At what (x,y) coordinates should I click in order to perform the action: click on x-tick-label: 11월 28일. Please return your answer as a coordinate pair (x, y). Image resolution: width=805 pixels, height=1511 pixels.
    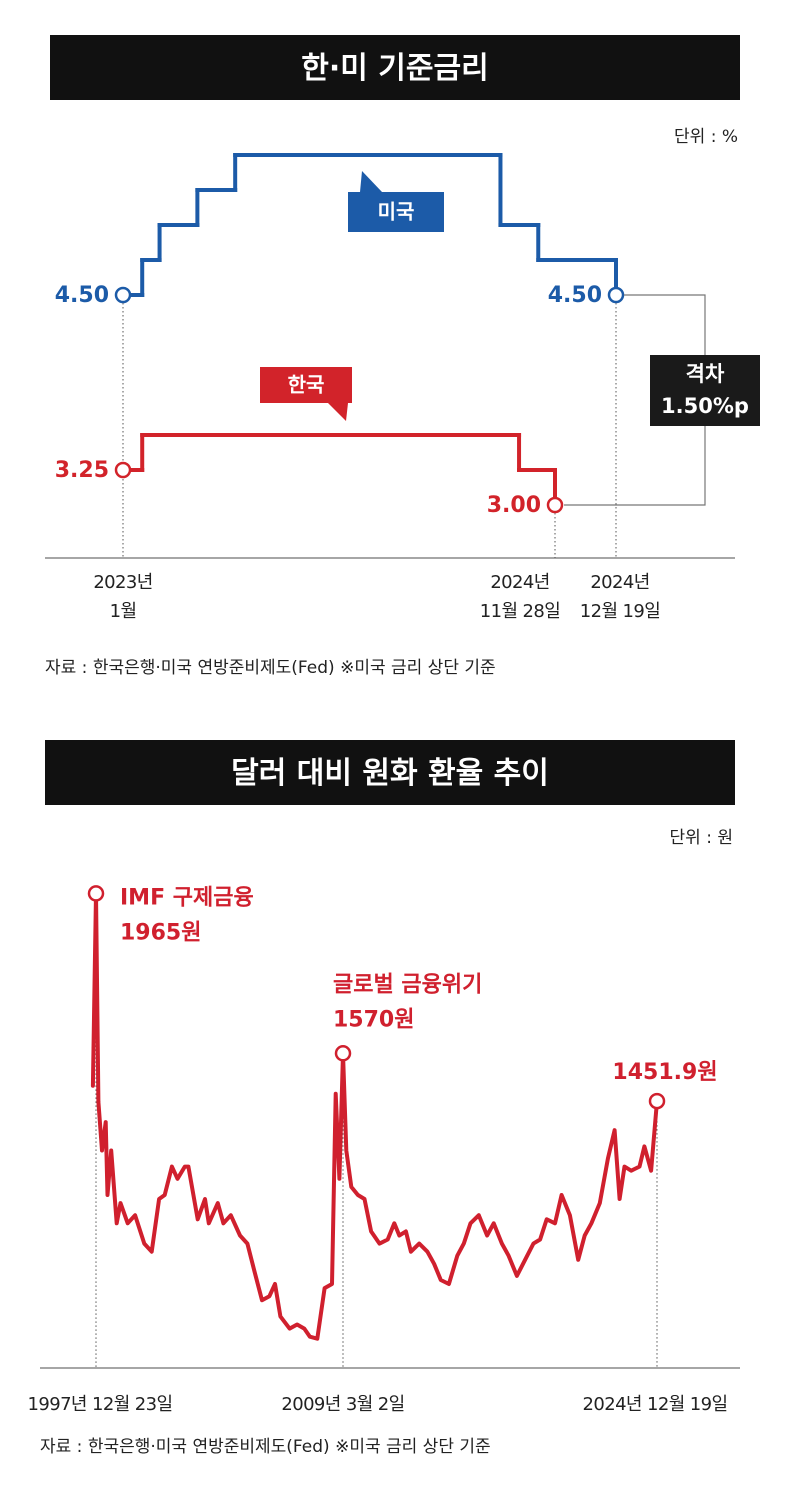
    Looking at the image, I should click on (520, 611).